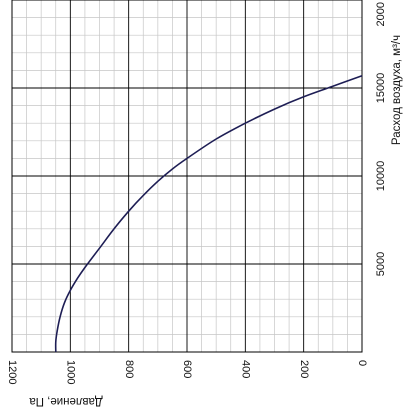  What do you see at coordinates (397, 90) in the screenshot?
I see `y-axis-title: Расход воздуха, м³/ч` at bounding box center [397, 90].